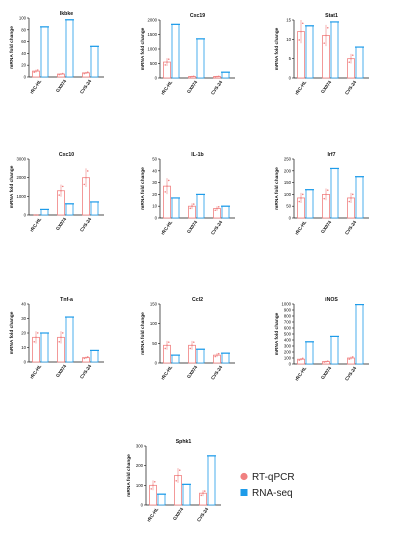 The height and width of the screenshot is (550, 401). I want to click on y-tick-label: 5, so click(290, 58).